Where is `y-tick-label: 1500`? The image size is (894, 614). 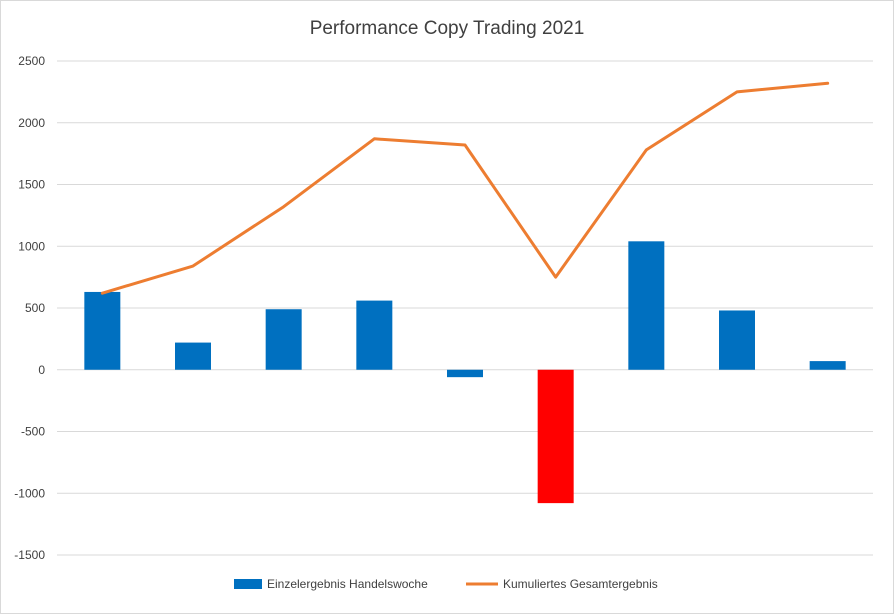
y-tick-label: 1500 is located at coordinates (31, 185).